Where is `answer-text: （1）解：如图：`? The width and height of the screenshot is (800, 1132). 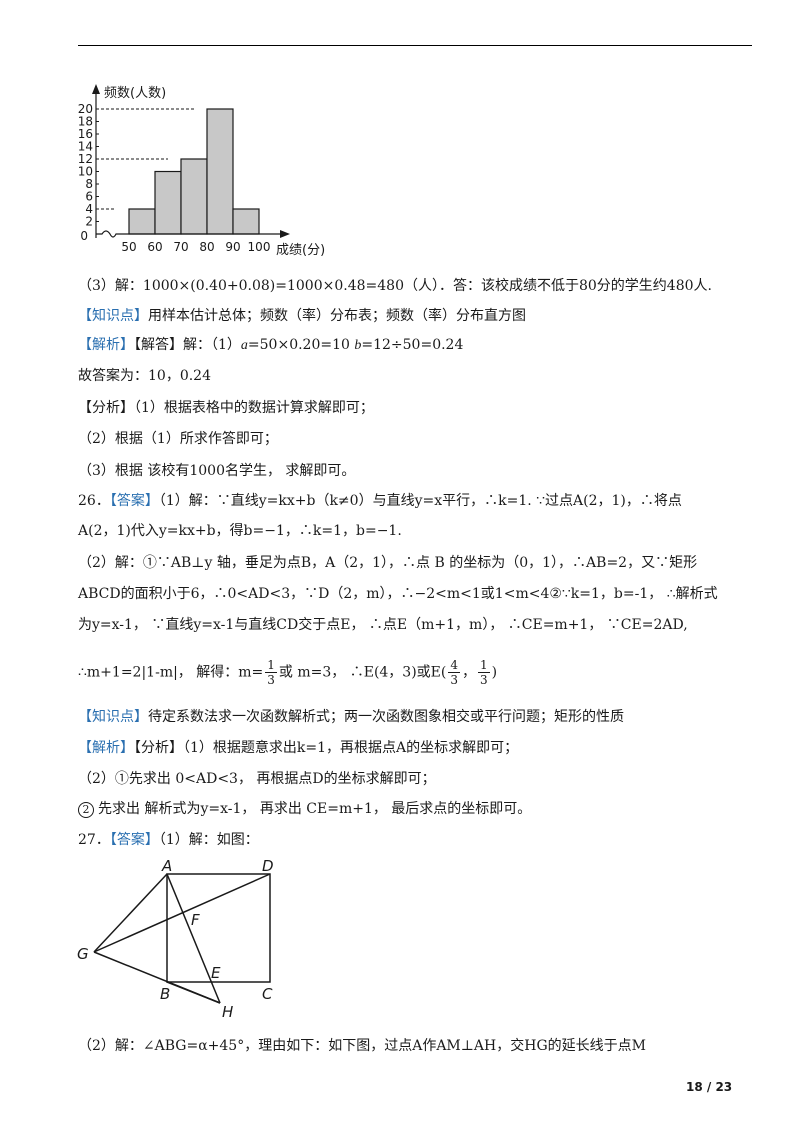
answer-text: （1）解：如图： is located at coordinates (208, 840).